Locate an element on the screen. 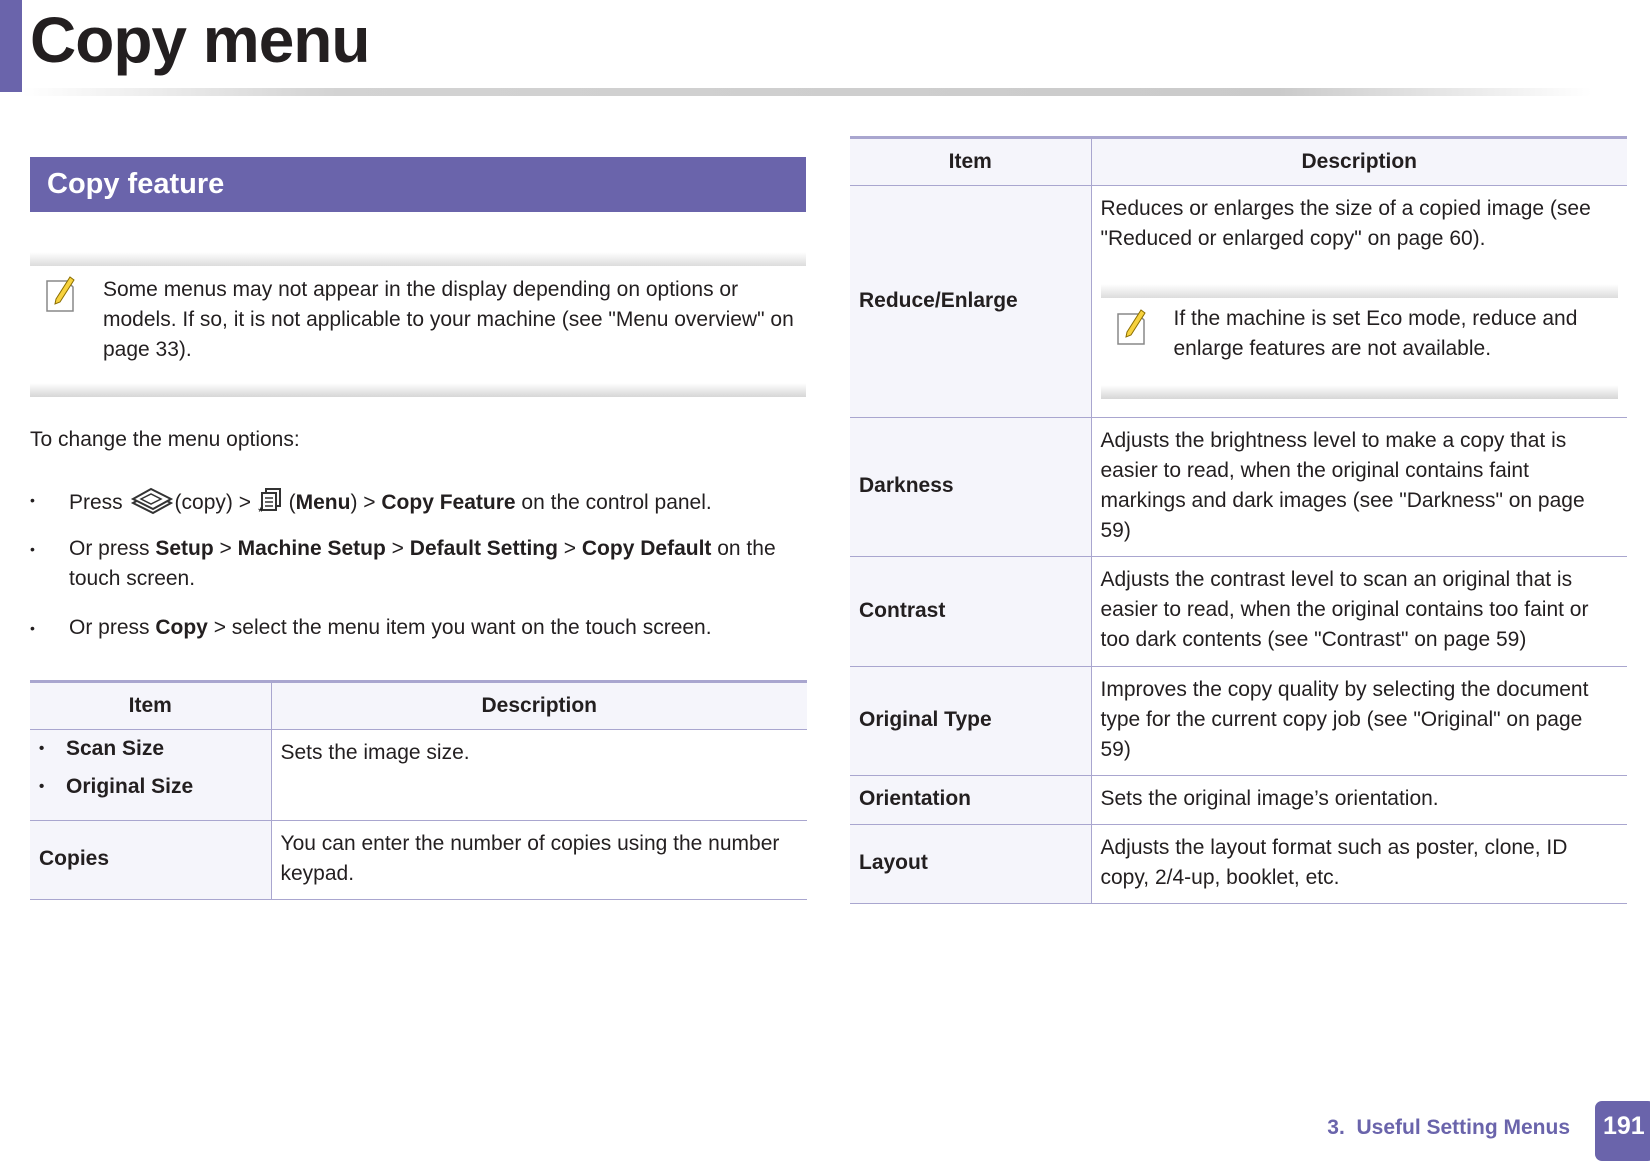  copy-icon is located at coordinates (151, 501).